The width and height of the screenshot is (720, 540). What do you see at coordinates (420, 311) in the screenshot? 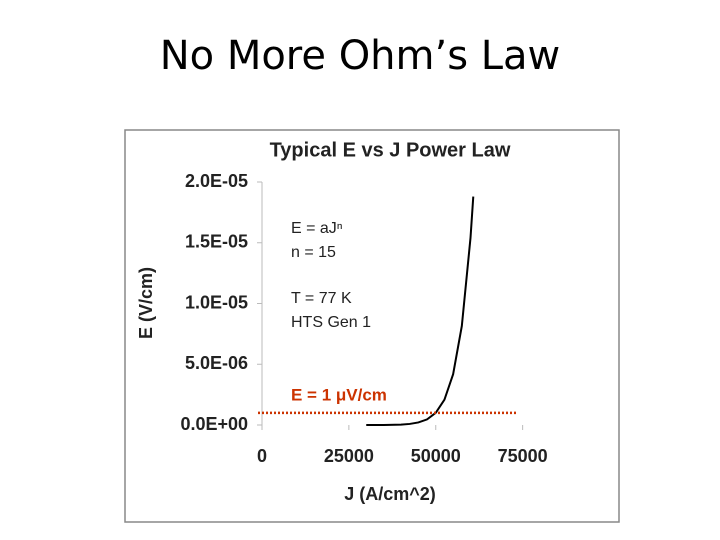
I see `data-line` at bounding box center [420, 311].